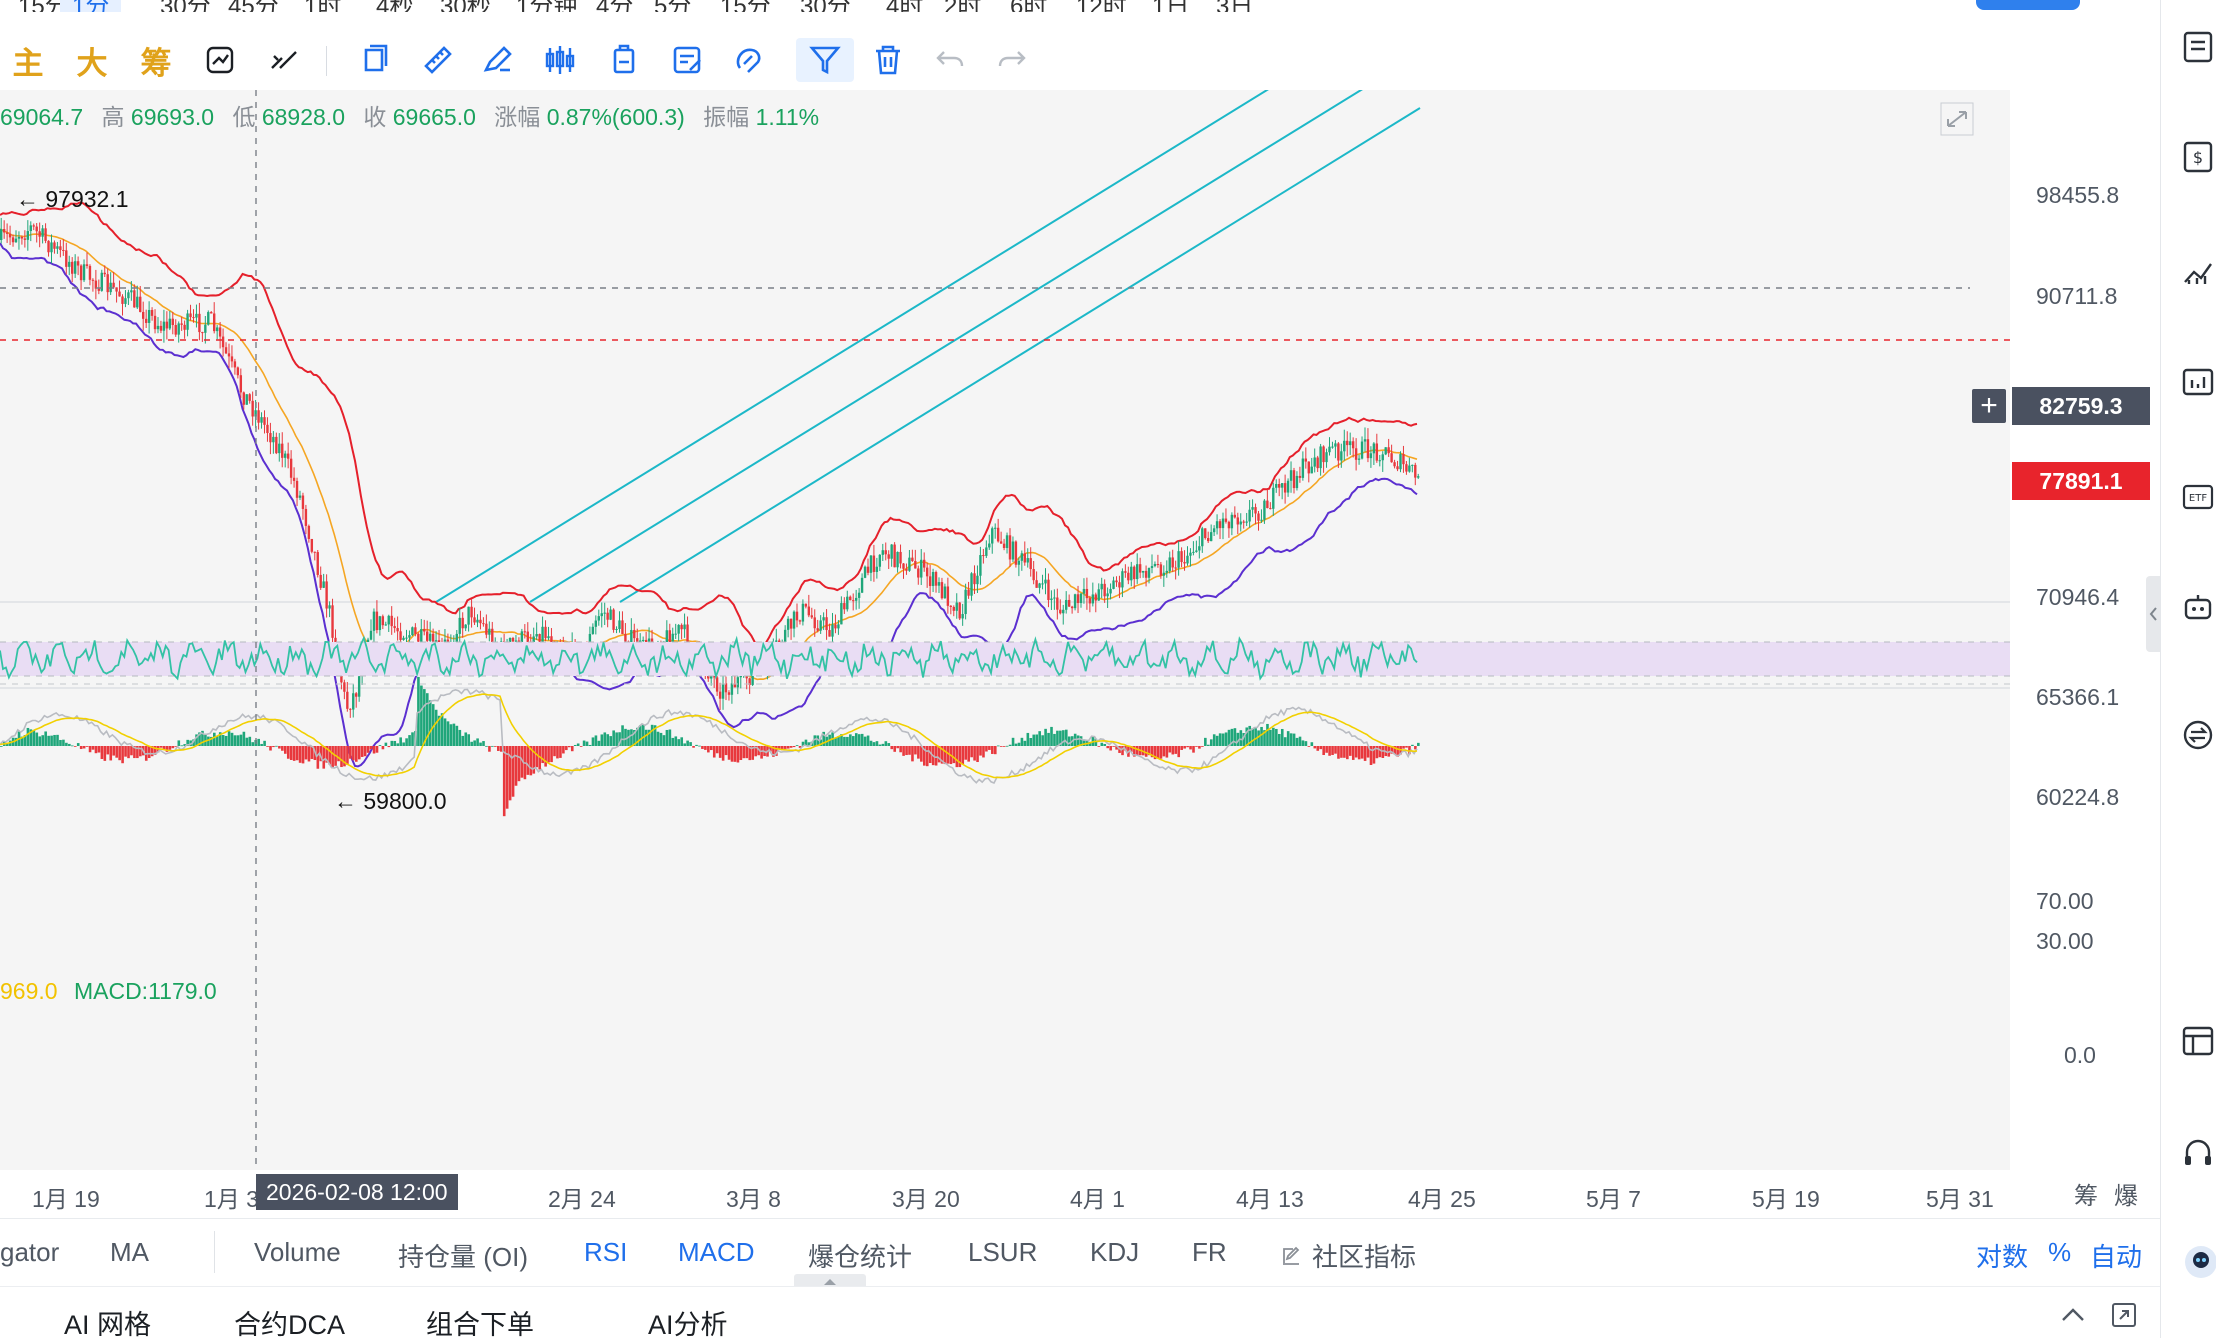 This screenshot has height=1342, width=2216. What do you see at coordinates (1003, 1252) in the screenshot?
I see `indicator-tab-lsur: LSUR` at bounding box center [1003, 1252].